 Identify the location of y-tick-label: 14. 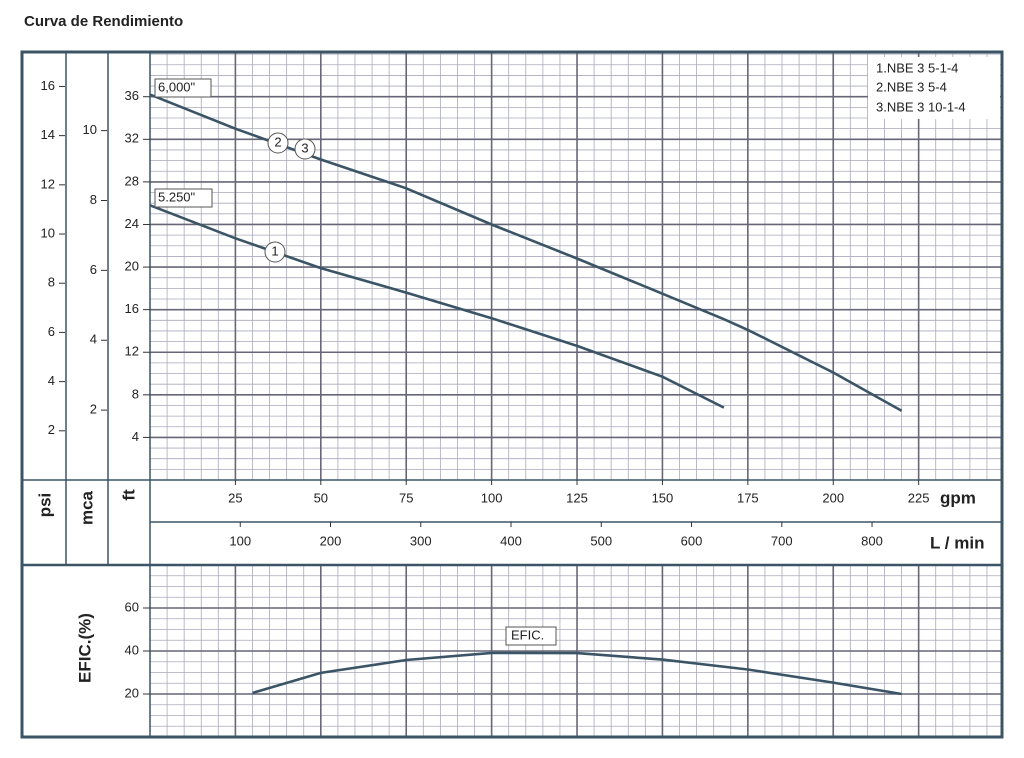
(48, 134).